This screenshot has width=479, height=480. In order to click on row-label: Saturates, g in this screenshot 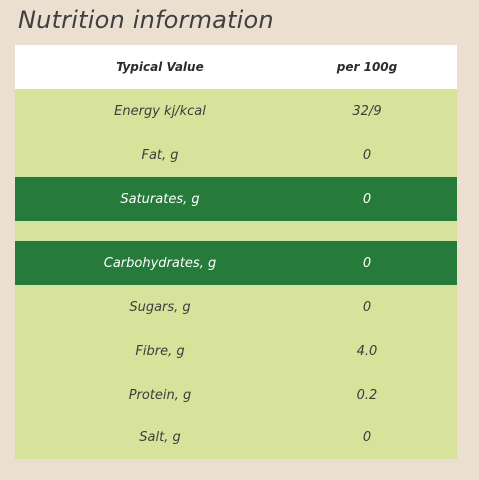, I will do `click(160, 199)`.